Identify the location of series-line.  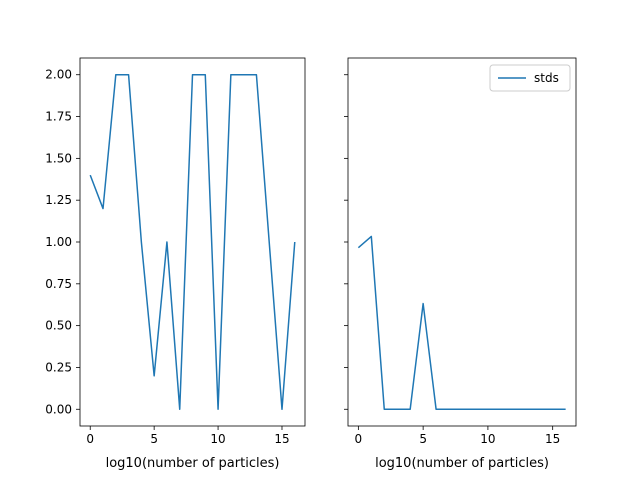
(461, 323).